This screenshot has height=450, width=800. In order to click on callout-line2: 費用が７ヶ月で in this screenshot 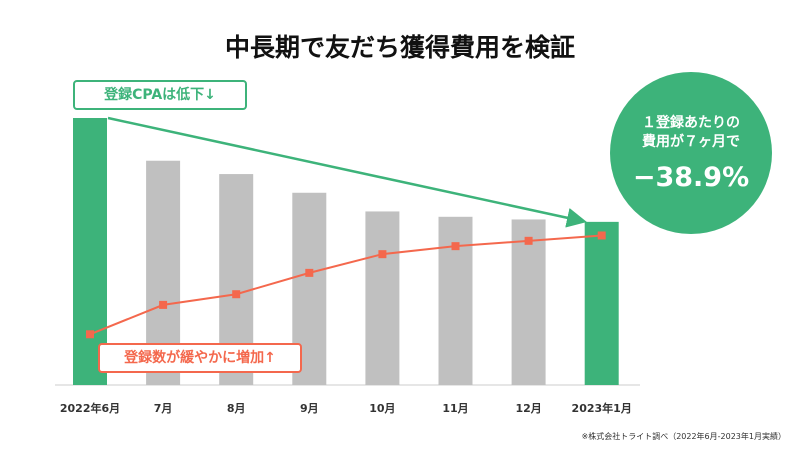, I will do `click(691, 142)`.